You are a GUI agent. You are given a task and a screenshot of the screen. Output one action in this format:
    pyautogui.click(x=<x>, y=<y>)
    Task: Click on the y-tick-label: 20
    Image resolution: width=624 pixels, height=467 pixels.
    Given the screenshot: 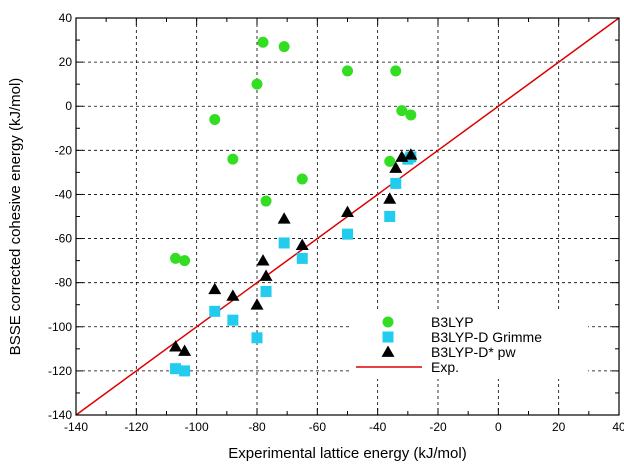 What is the action you would take?
    pyautogui.click(x=66, y=62)
    